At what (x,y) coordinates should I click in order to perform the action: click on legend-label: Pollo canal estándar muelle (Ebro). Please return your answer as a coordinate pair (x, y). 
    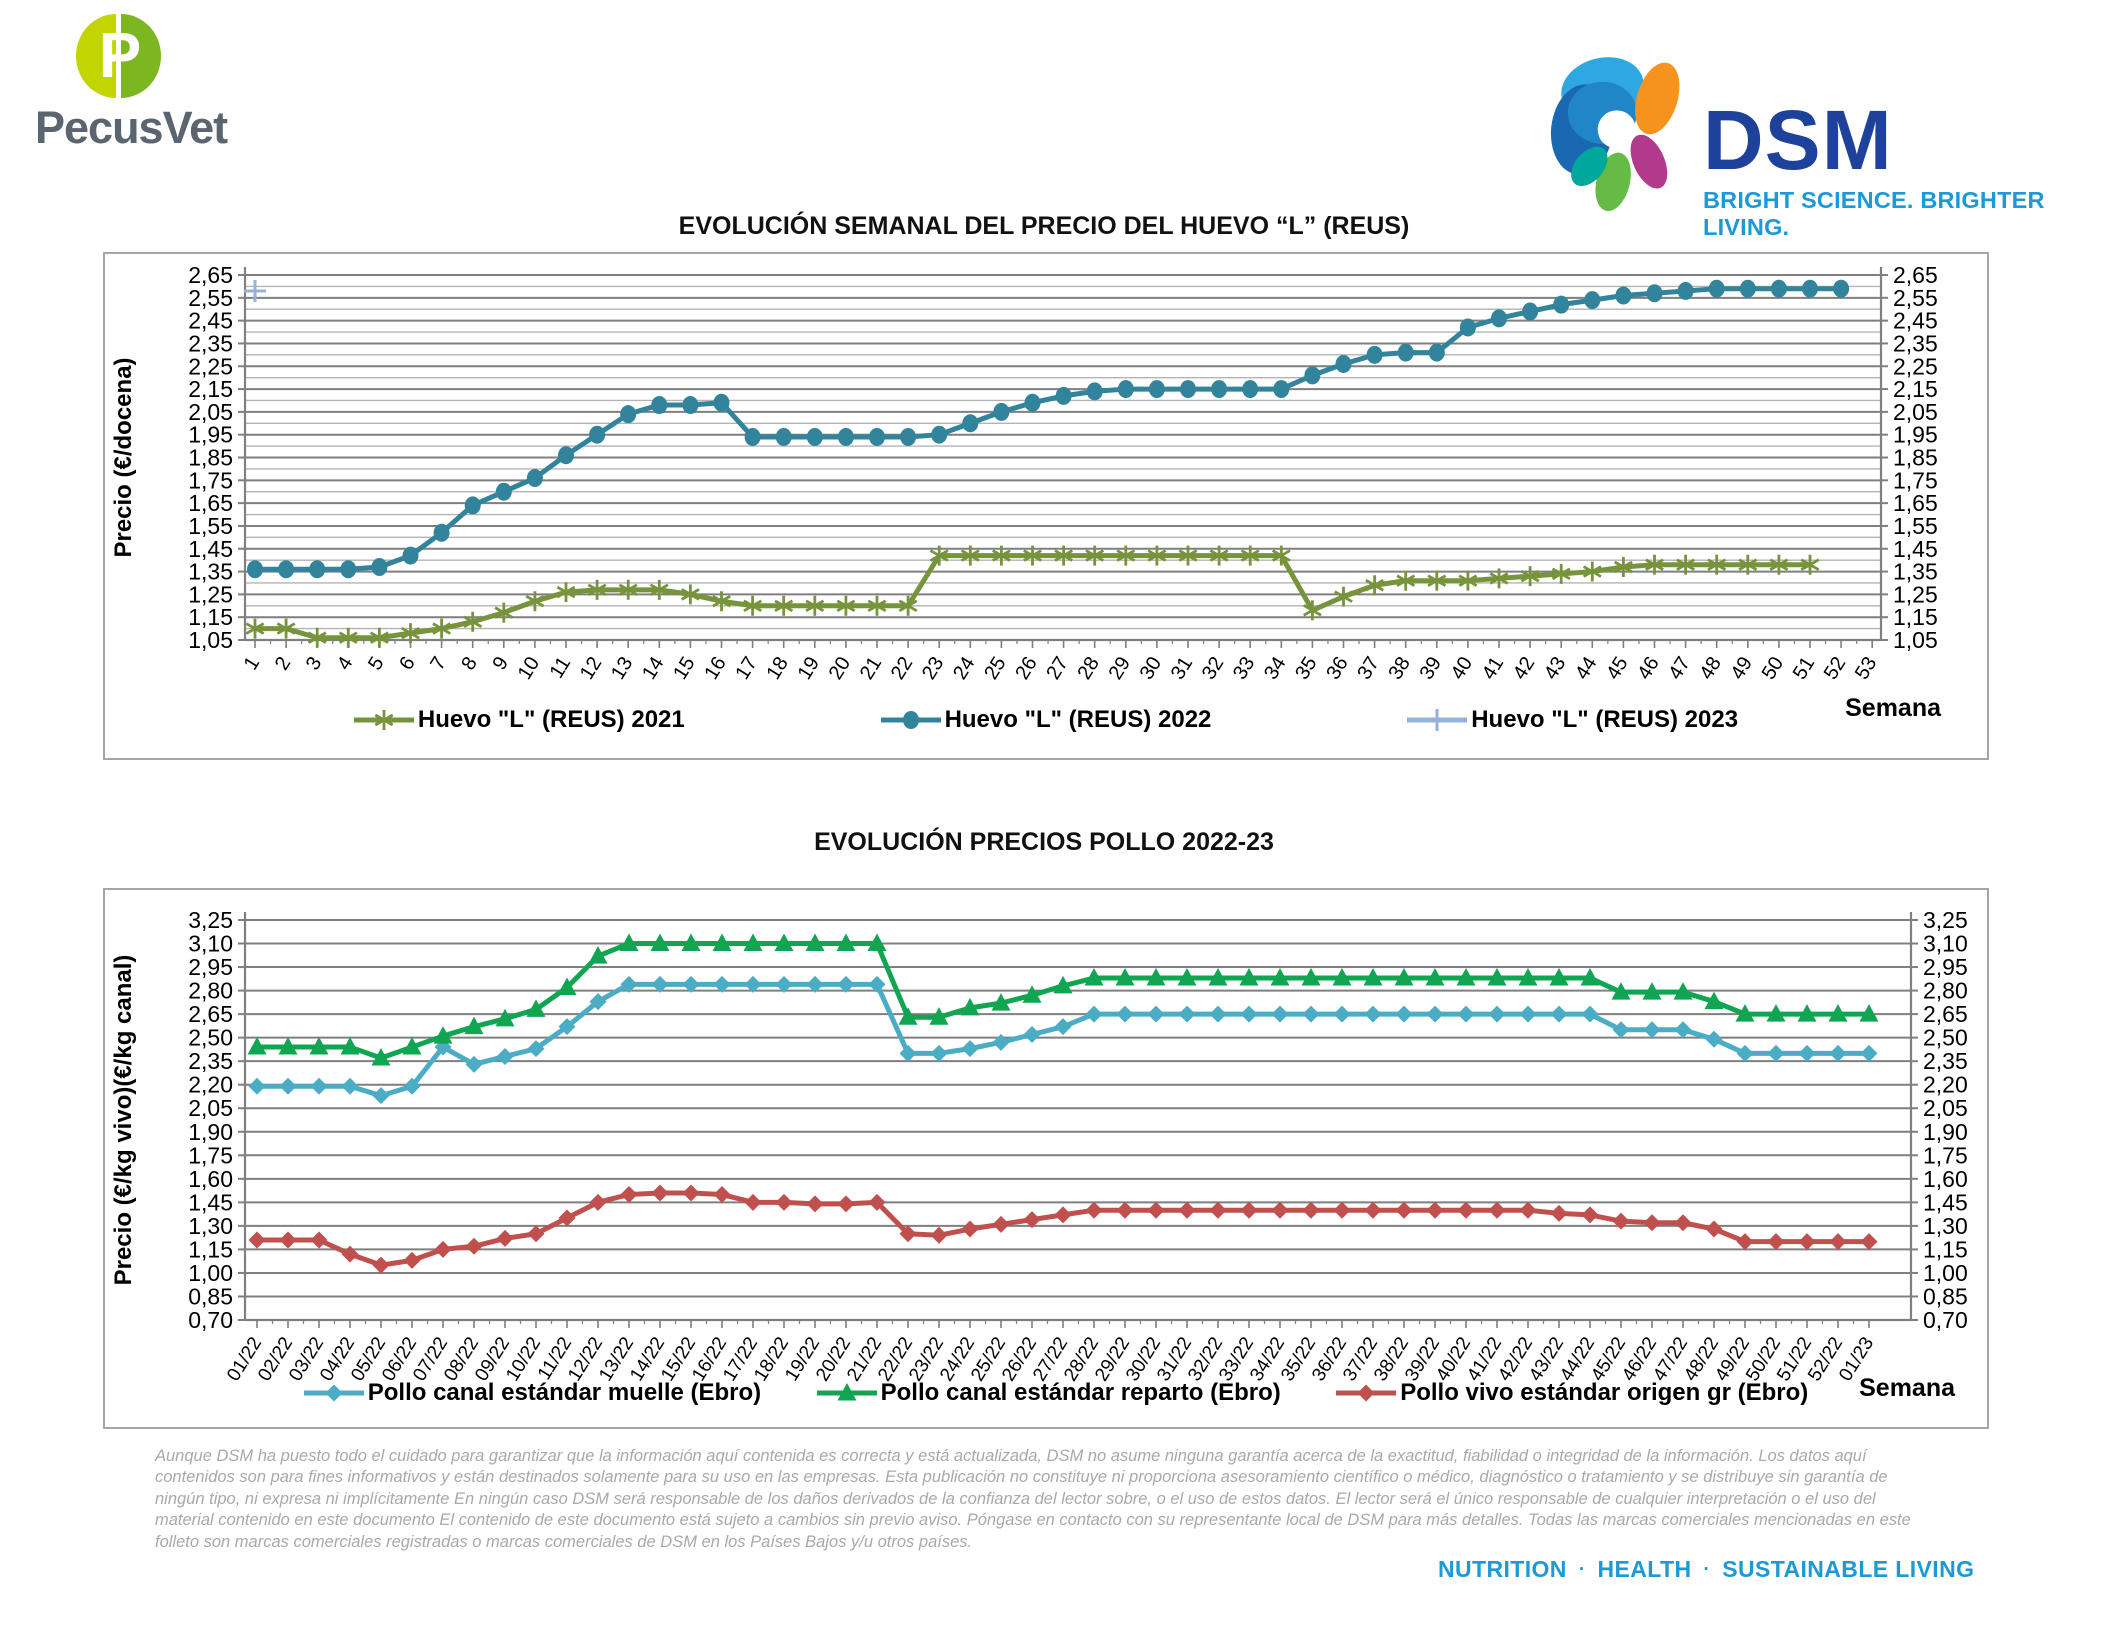
    Looking at the image, I should click on (564, 1392).